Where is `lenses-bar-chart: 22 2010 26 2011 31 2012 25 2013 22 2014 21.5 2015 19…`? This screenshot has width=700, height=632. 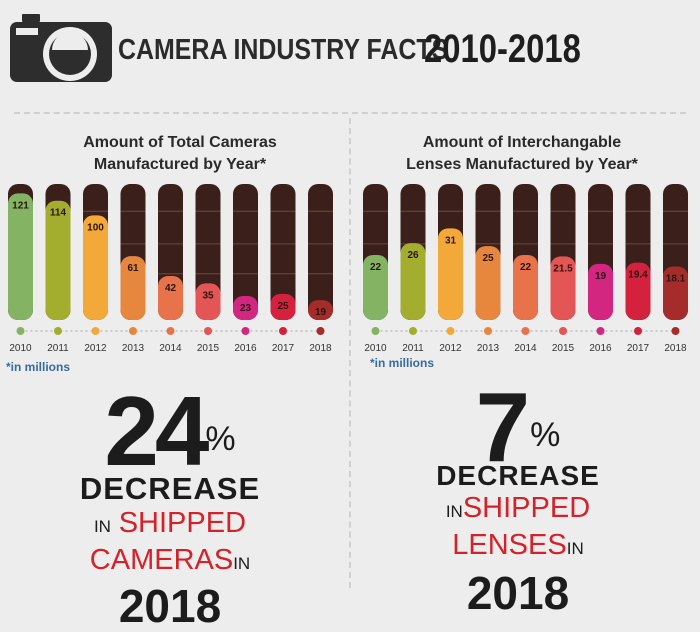 lenses-bar-chart: 22 2010 26 2011 31 2012 25 2013 22 2014 21.5 2015 19… is located at coordinates (525, 269).